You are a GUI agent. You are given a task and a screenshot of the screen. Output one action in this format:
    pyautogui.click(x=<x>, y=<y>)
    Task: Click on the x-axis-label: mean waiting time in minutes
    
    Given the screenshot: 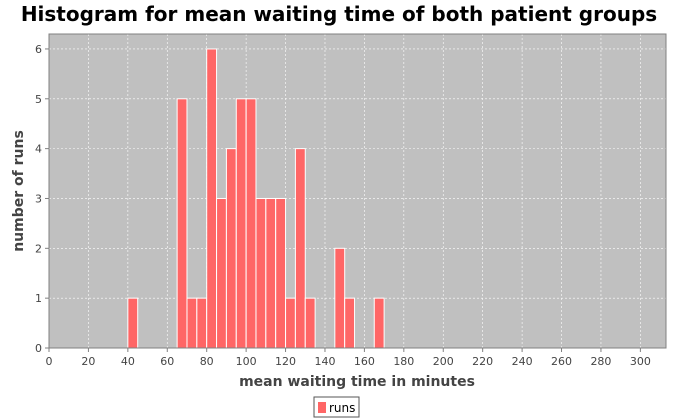 What is the action you would take?
    pyautogui.click(x=357, y=382)
    